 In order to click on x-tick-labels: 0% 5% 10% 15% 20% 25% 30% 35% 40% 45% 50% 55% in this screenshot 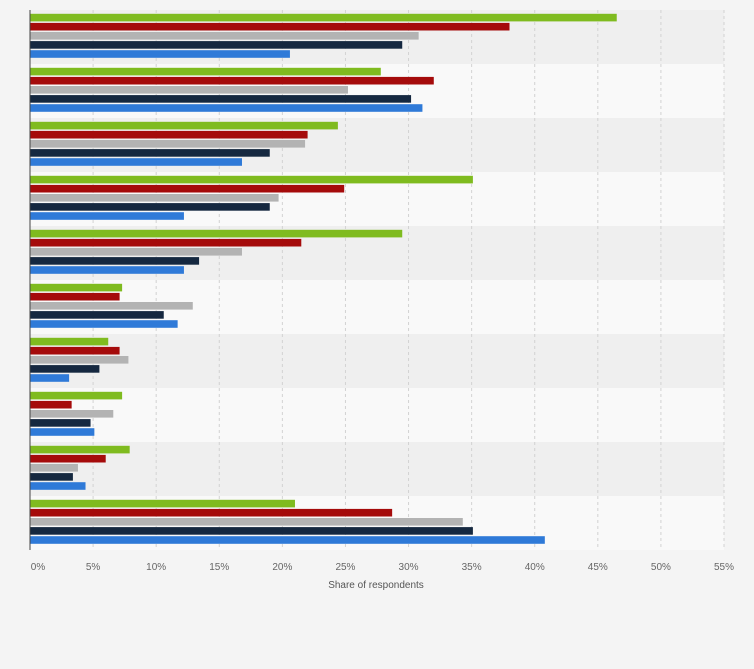, I will do `click(382, 567)`.